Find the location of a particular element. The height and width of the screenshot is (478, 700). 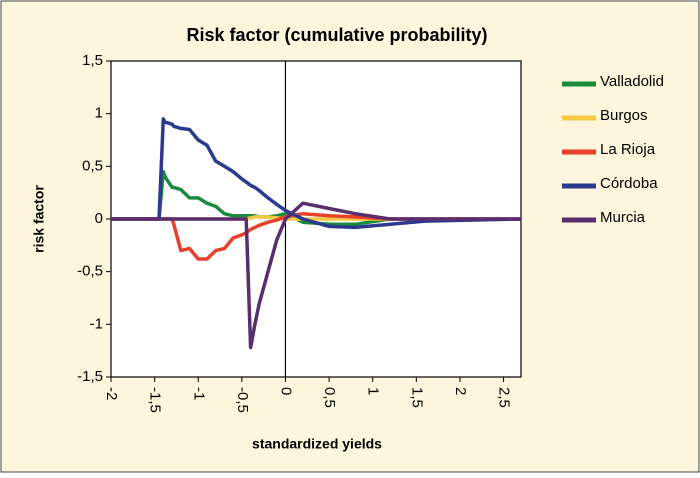

x-axis-label: standardized yields is located at coordinates (317, 444).